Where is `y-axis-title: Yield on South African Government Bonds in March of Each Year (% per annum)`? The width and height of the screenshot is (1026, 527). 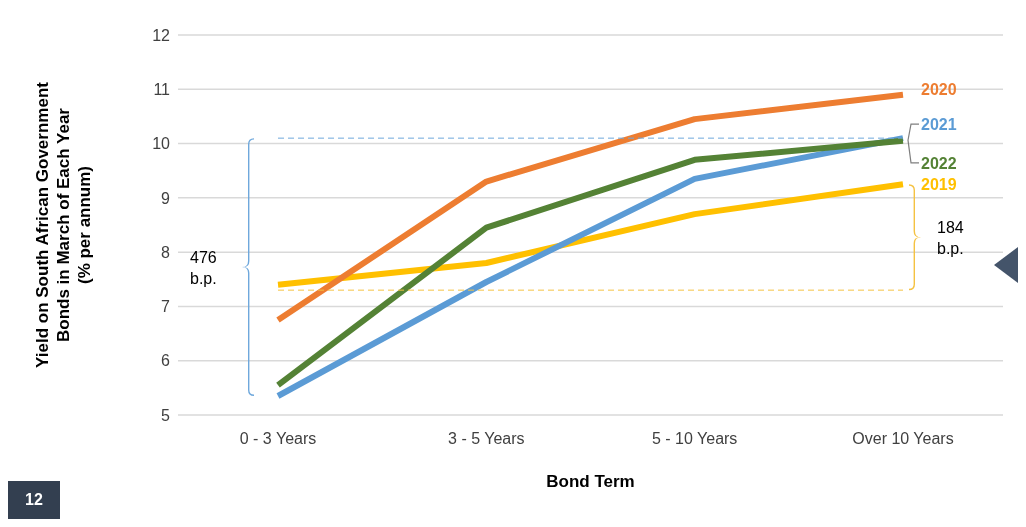 y-axis-title: Yield on South African Government Bonds in March of Each Year (% per annum) is located at coordinates (63, 224).